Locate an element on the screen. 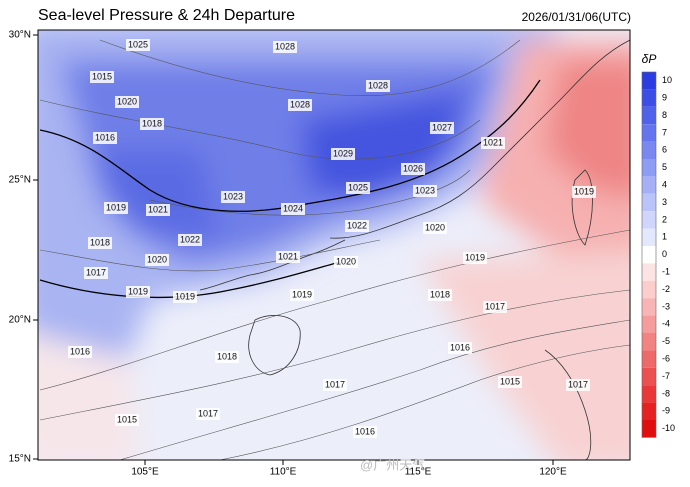 This screenshot has height=487, width=690. colorbar-tick-label: 7 is located at coordinates (664, 132).